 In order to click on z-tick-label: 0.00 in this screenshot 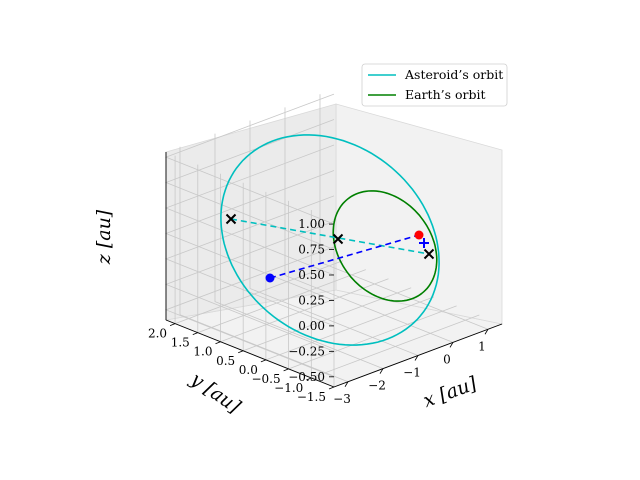, I will do `click(311, 326)`.